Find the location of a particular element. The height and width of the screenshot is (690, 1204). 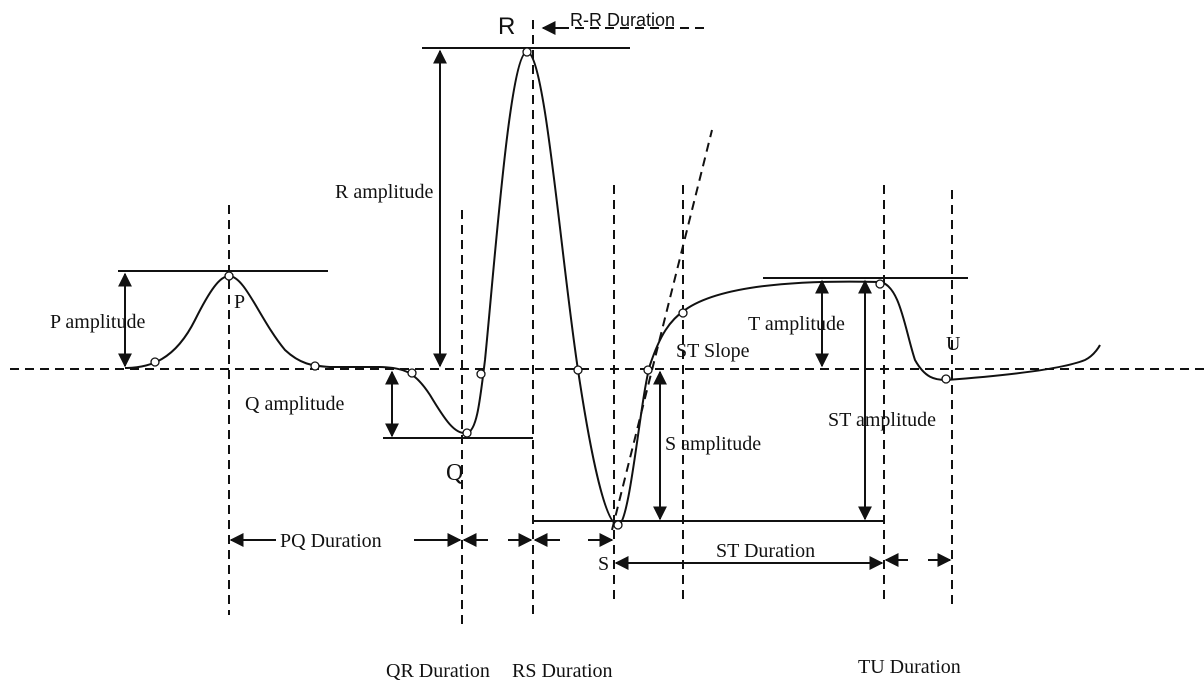

label: ST Slope is located at coordinates (713, 351).